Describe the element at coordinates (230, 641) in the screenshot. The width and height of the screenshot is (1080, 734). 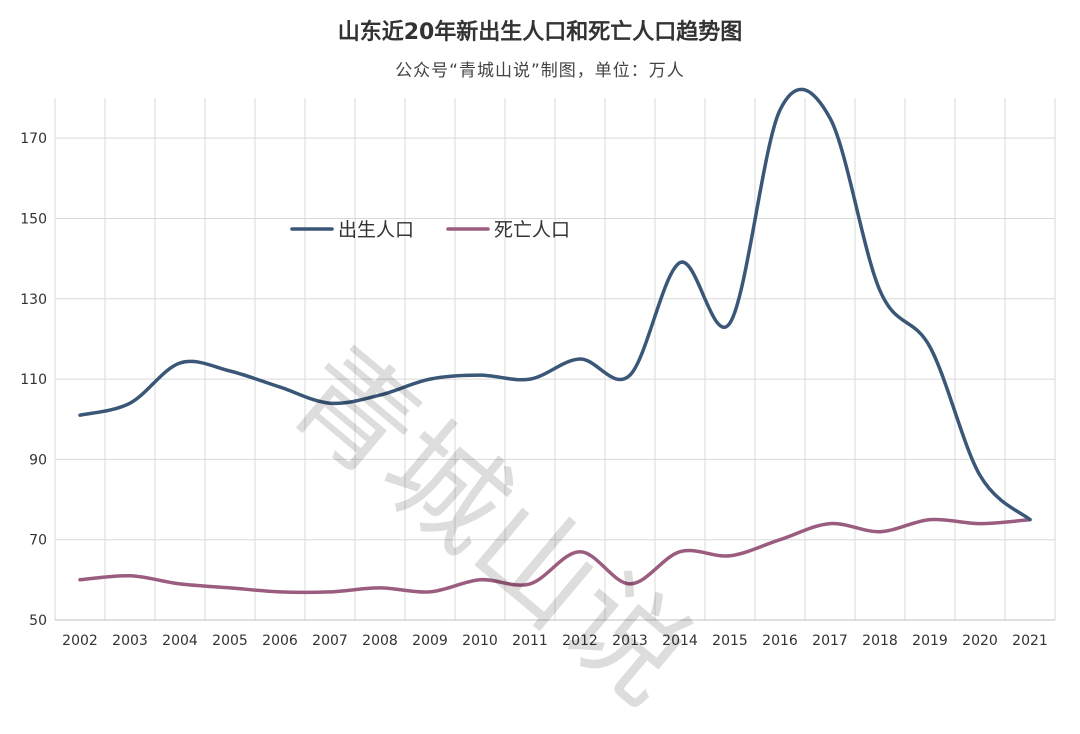
I see `x-tick-label: 2005` at that location.